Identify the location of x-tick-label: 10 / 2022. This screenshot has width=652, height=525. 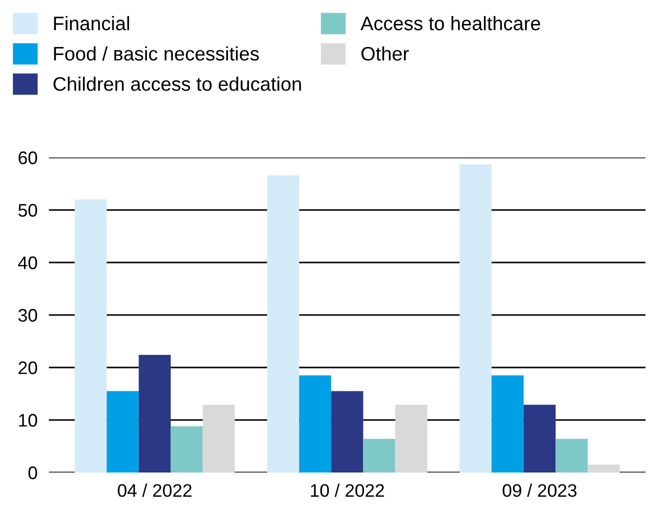
(347, 490).